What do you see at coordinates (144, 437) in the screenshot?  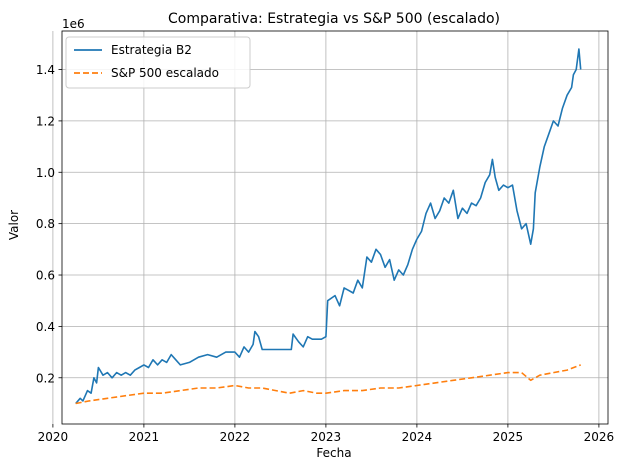 I see `x-tick-label: 2021` at bounding box center [144, 437].